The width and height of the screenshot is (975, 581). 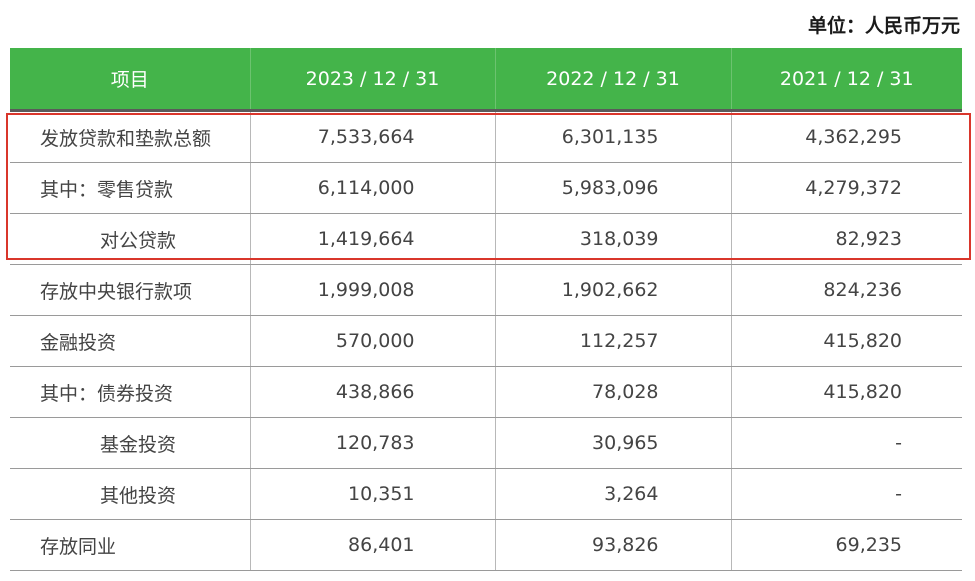 I want to click on cell-2022: 318,039, so click(x=613, y=239).